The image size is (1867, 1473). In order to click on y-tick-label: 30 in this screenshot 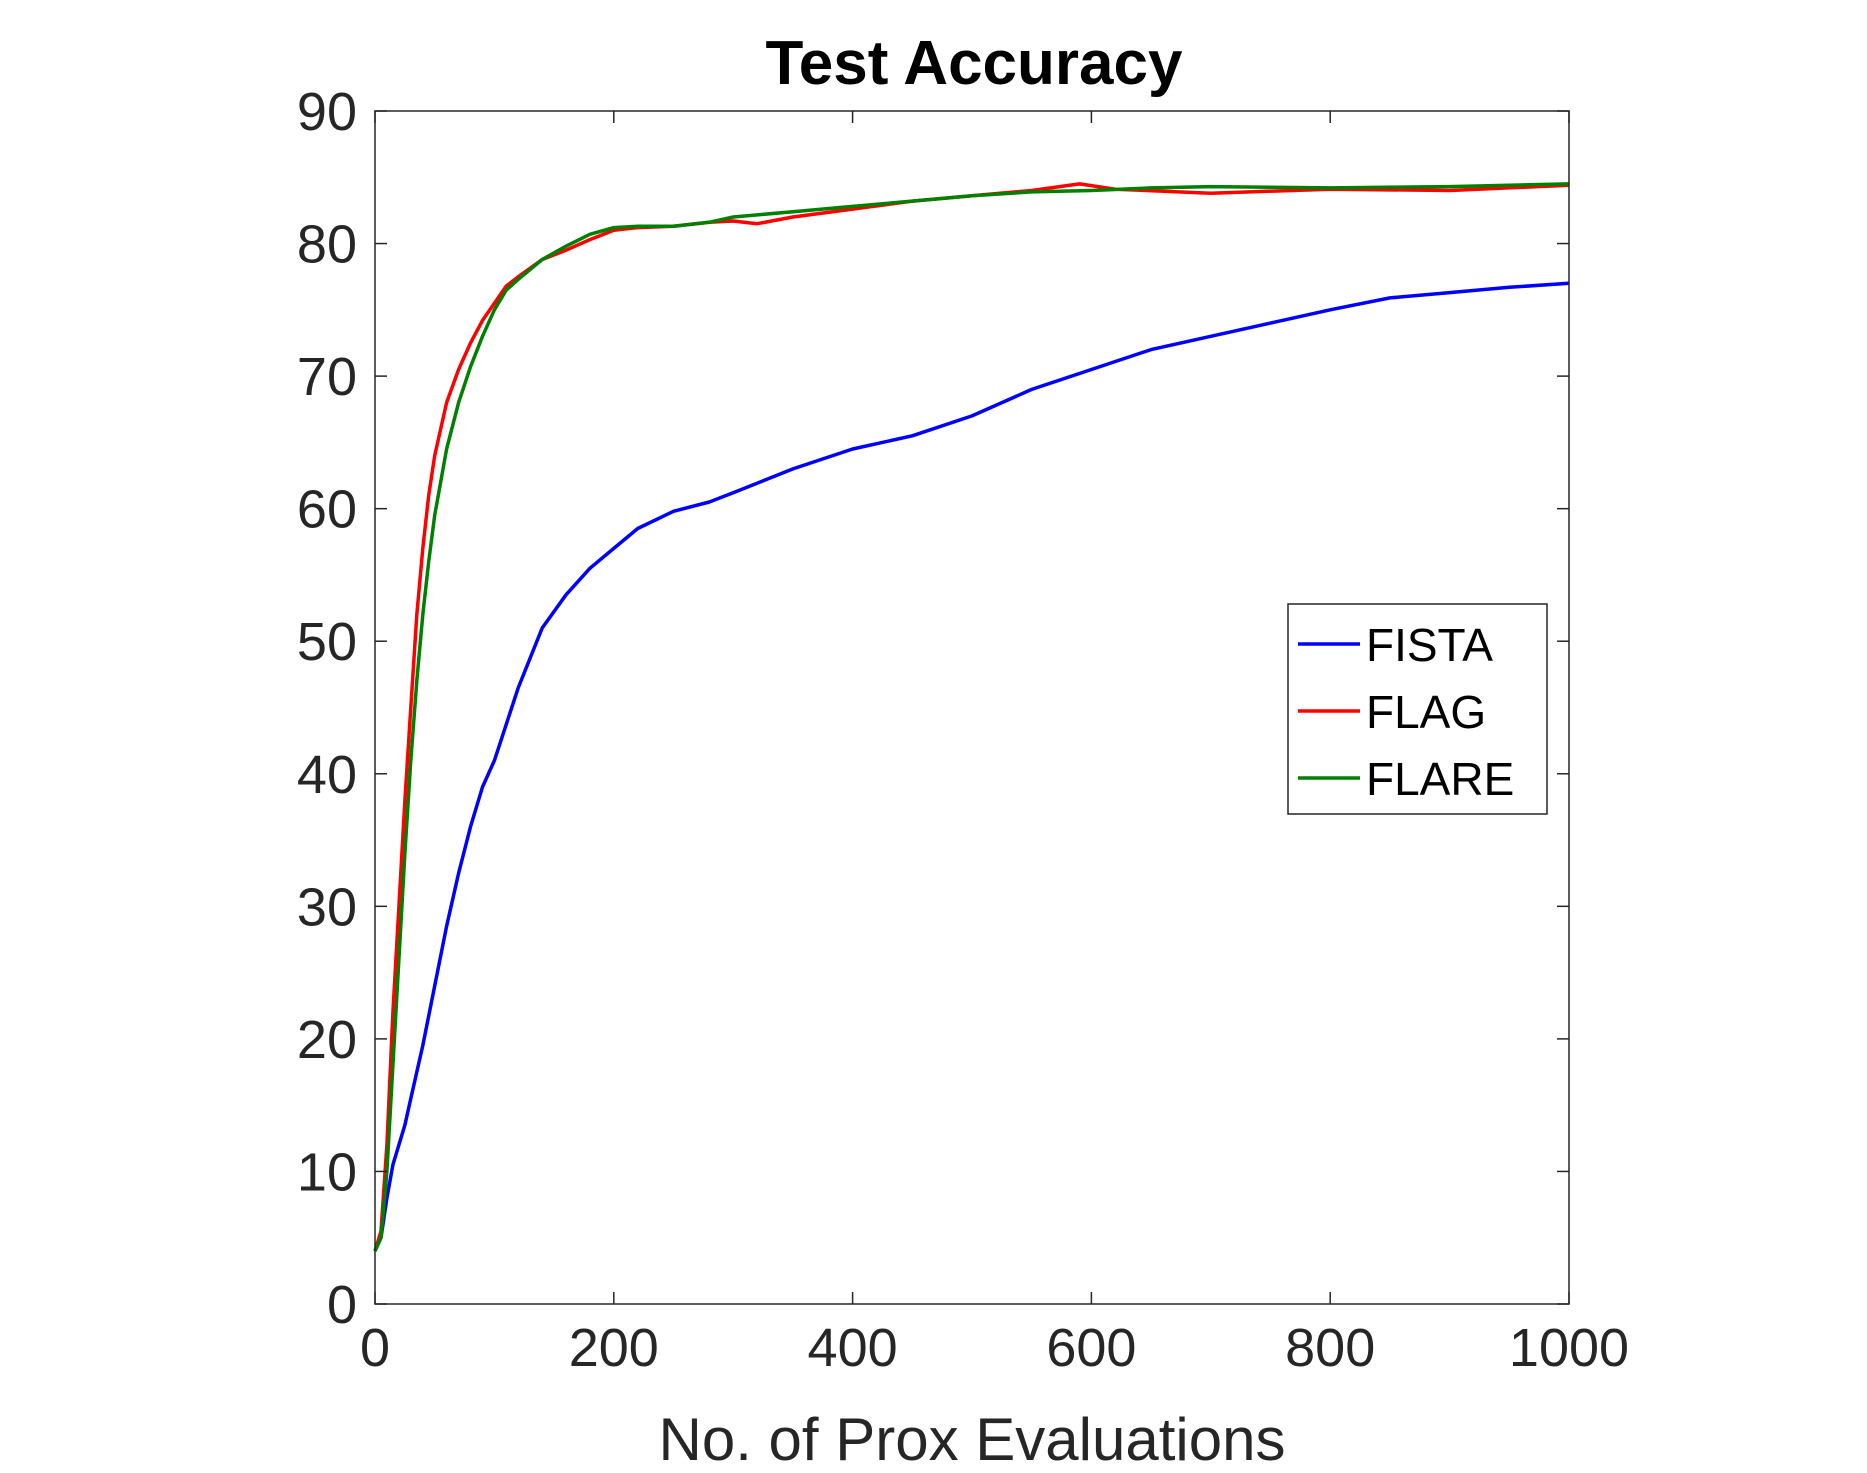, I will do `click(327, 907)`.